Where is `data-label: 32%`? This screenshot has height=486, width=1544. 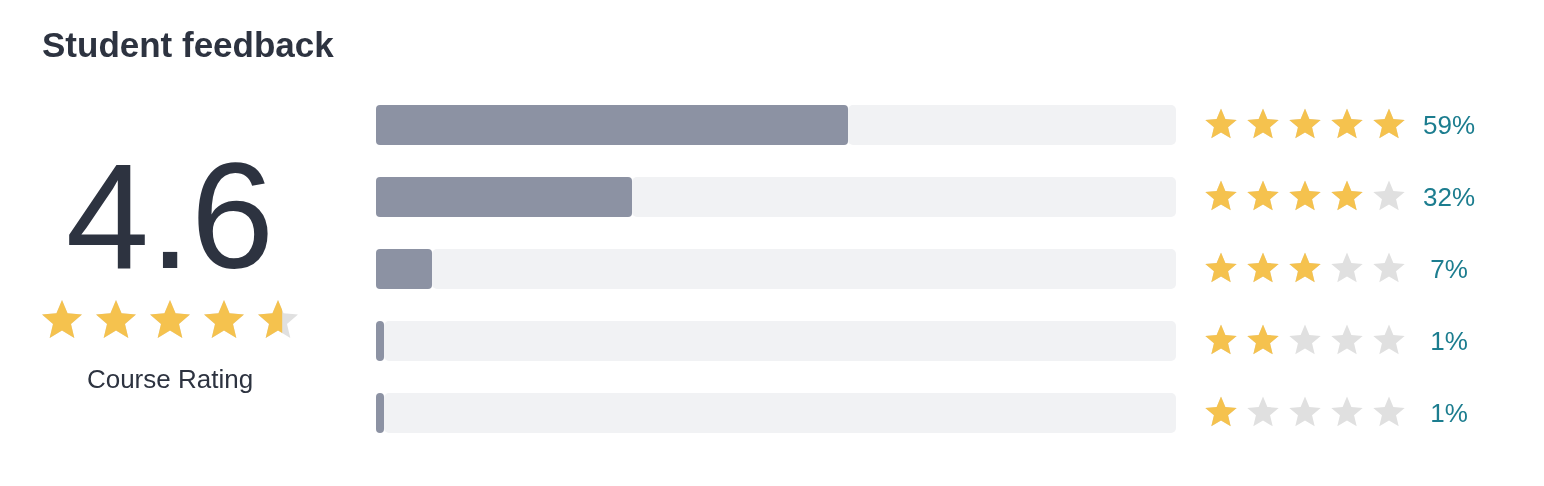 data-label: 32% is located at coordinates (1449, 197).